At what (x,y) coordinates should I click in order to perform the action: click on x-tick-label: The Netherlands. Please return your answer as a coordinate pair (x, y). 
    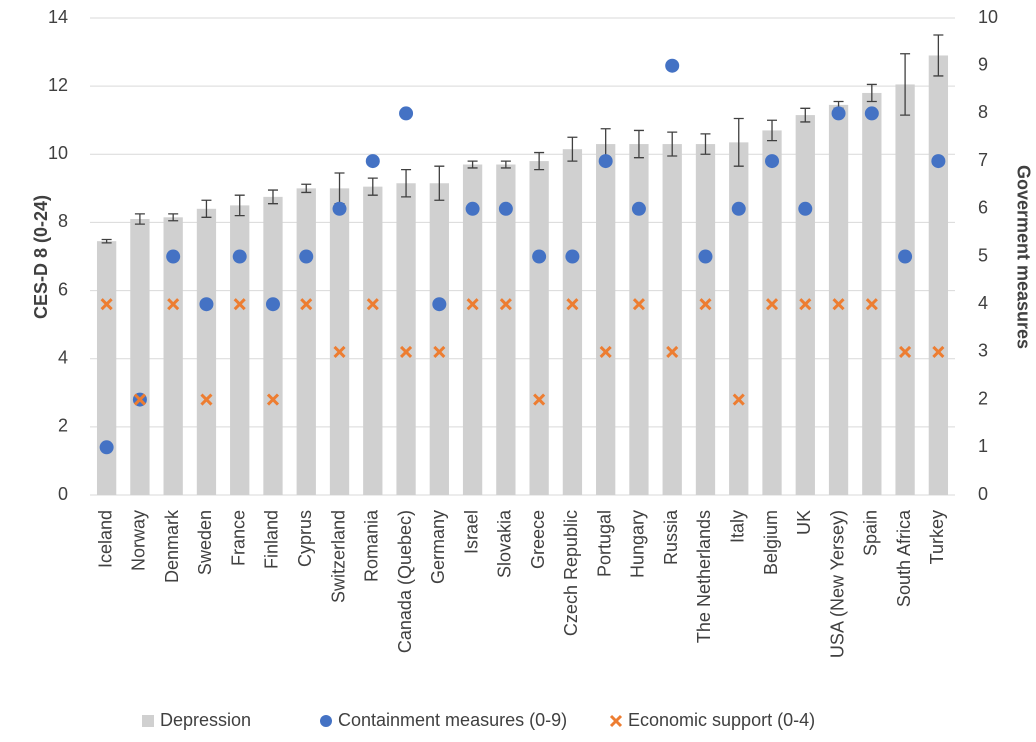
    Looking at the image, I should click on (704, 576).